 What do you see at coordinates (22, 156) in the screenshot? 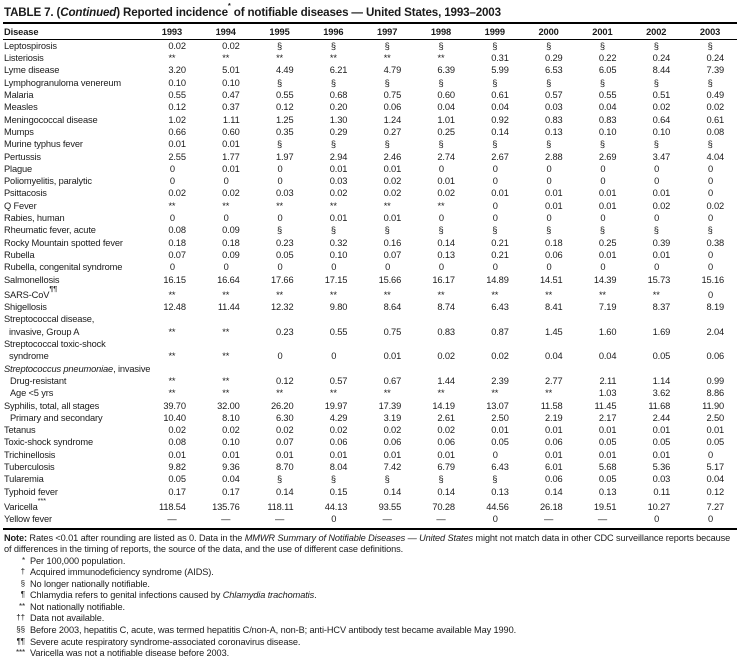
I see `disease-label: Pertussis` at bounding box center [22, 156].